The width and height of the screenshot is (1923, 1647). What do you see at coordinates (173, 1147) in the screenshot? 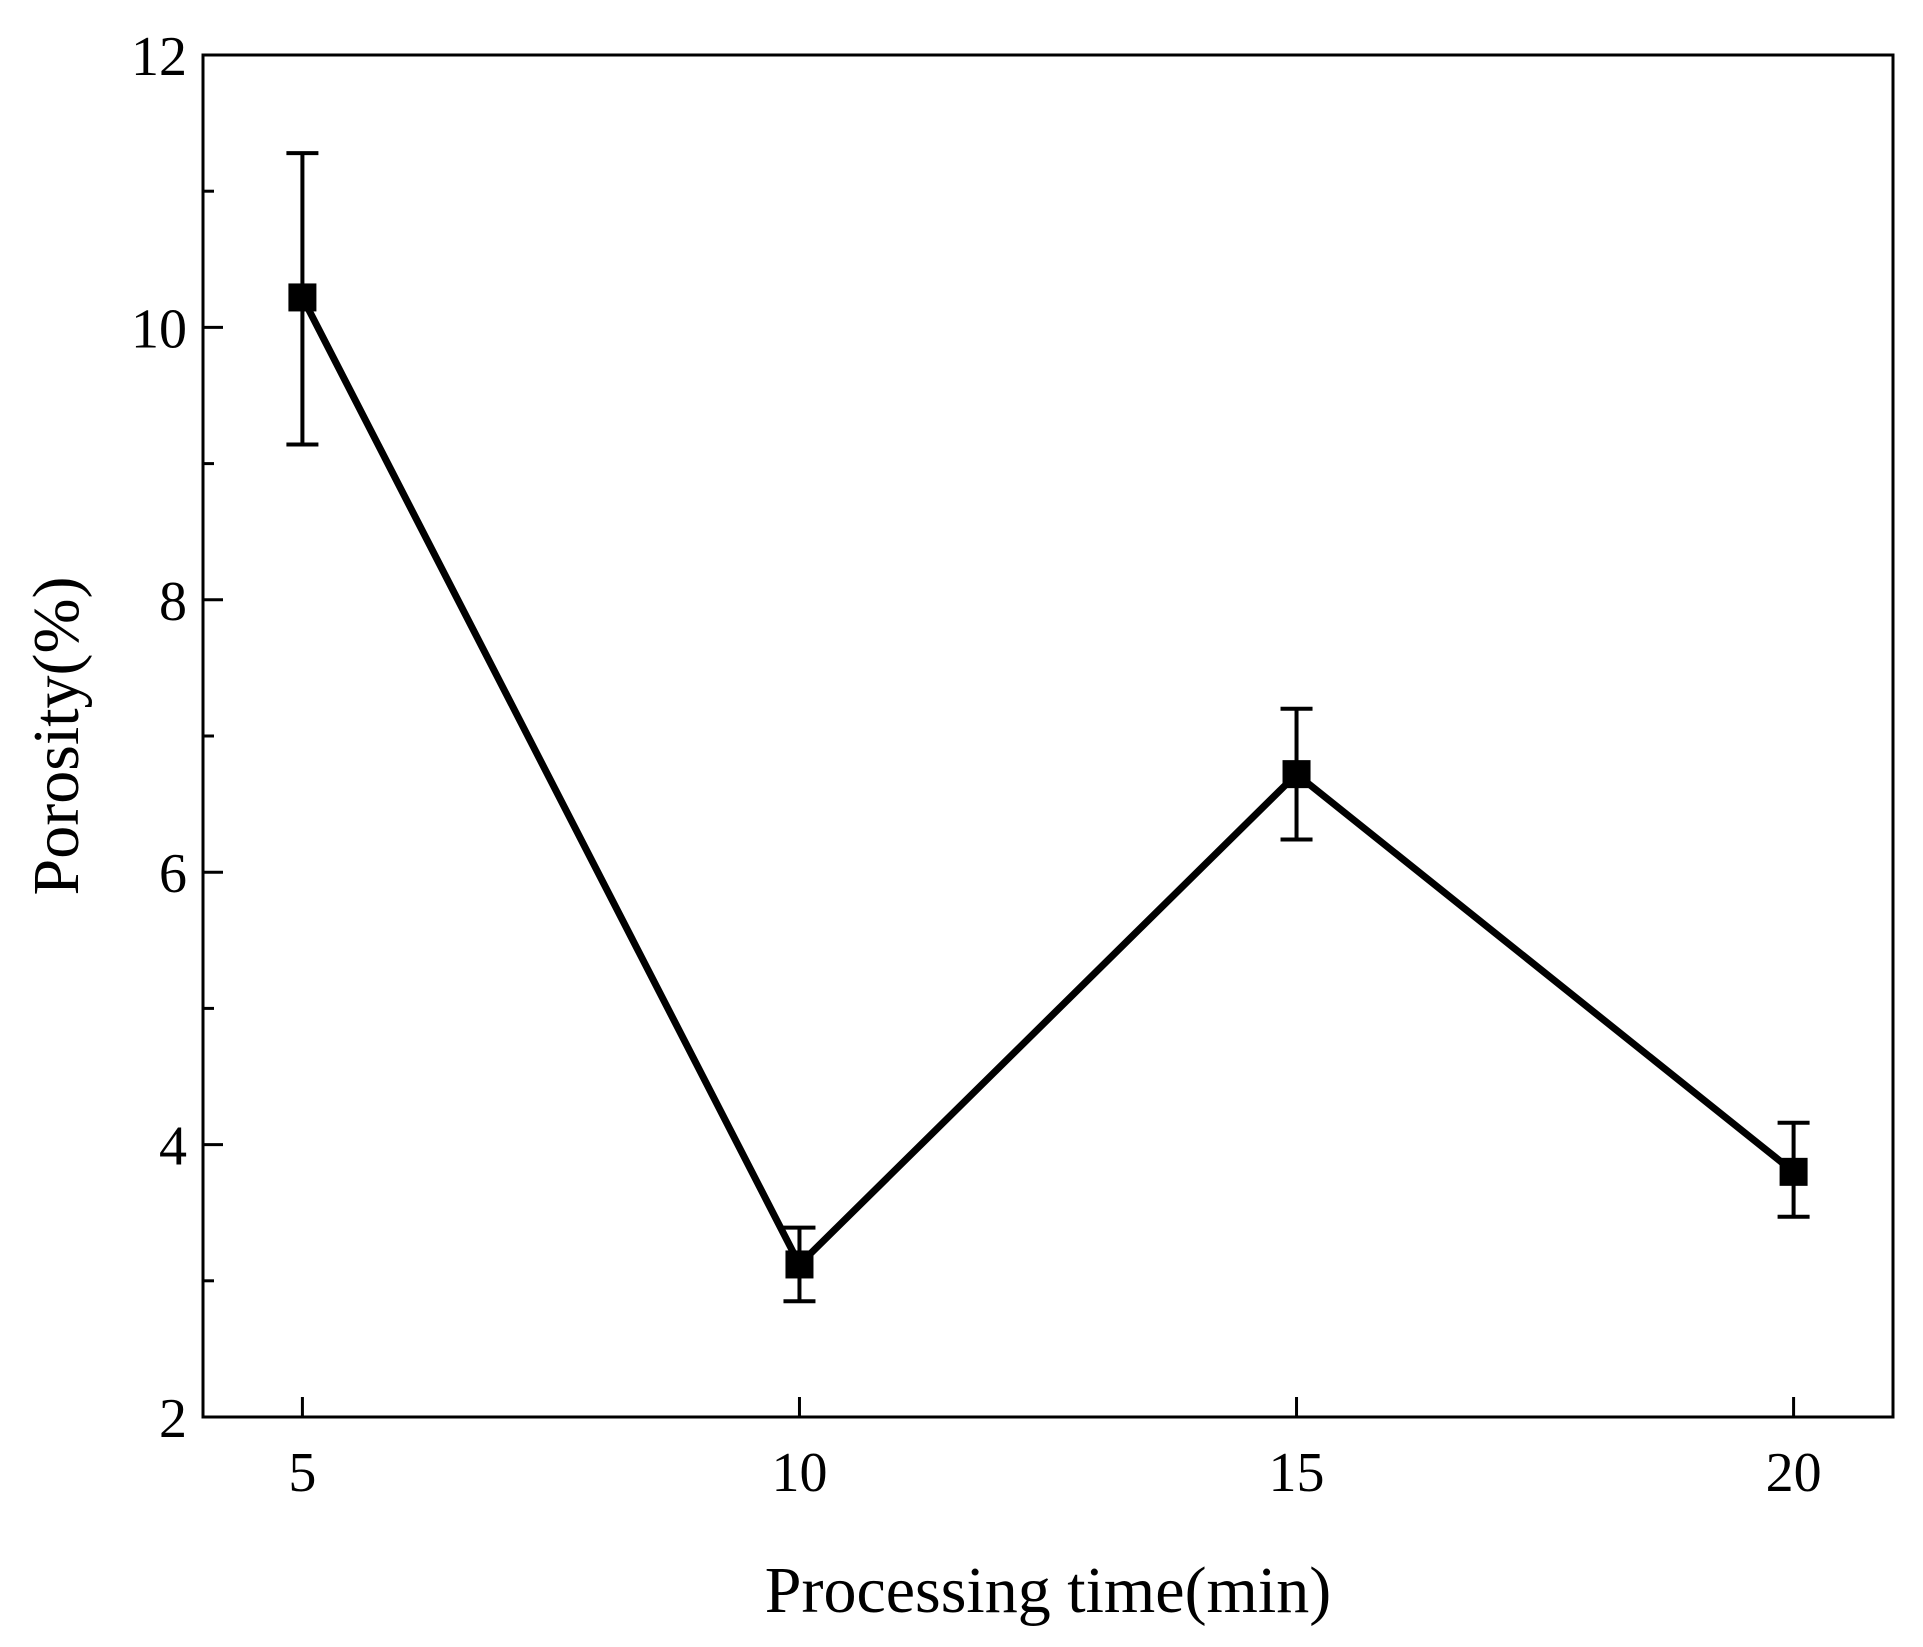
I see `y-tick-label: 4` at bounding box center [173, 1147].